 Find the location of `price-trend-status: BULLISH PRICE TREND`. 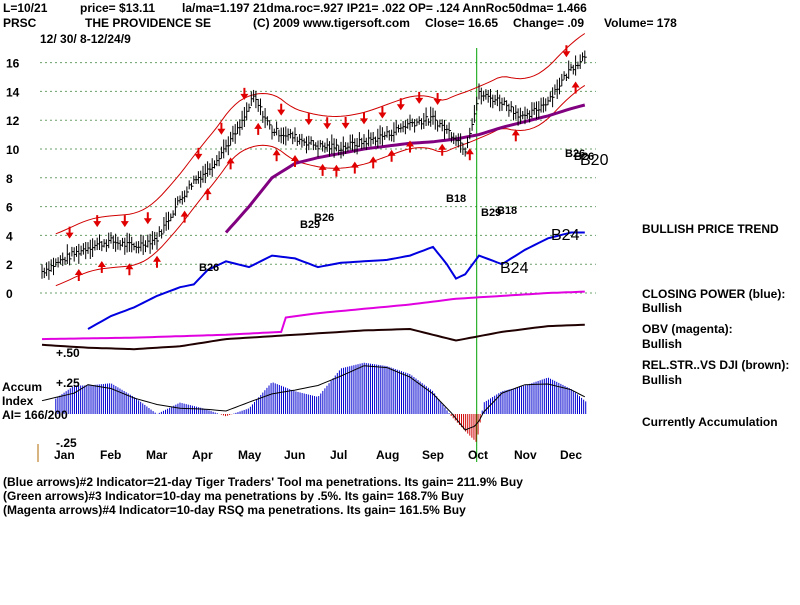

price-trend-status: BULLISH PRICE TREND is located at coordinates (710, 229).